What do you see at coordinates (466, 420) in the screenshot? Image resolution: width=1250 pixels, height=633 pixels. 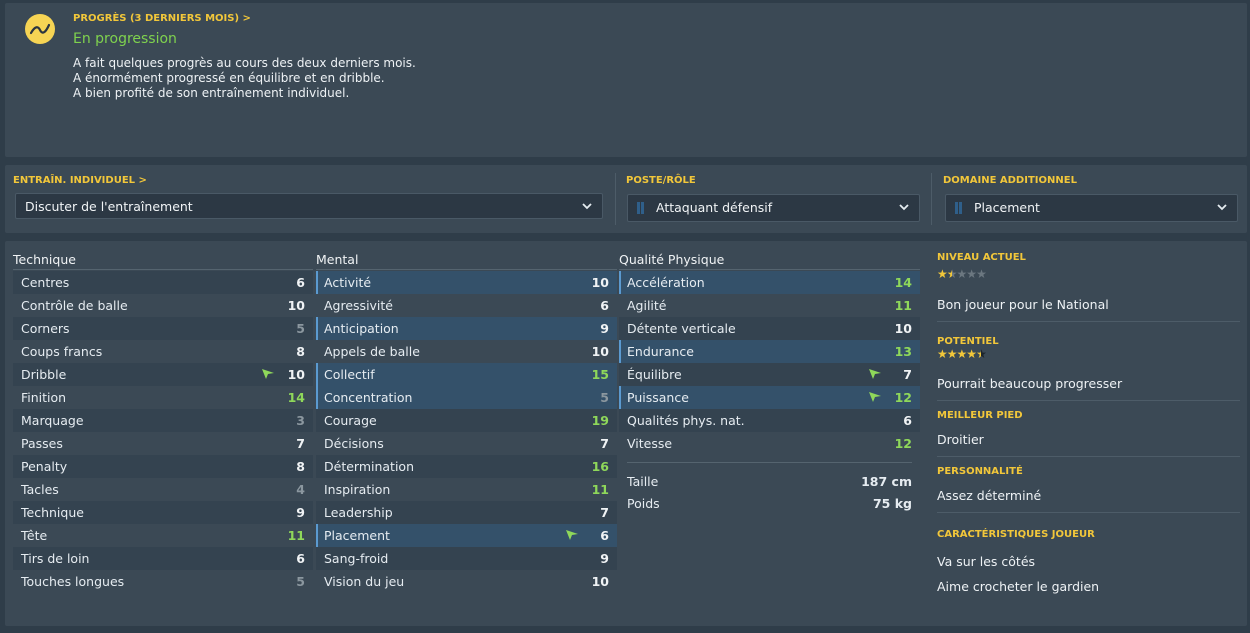 I see `attribute-row: Courage 19` at bounding box center [466, 420].